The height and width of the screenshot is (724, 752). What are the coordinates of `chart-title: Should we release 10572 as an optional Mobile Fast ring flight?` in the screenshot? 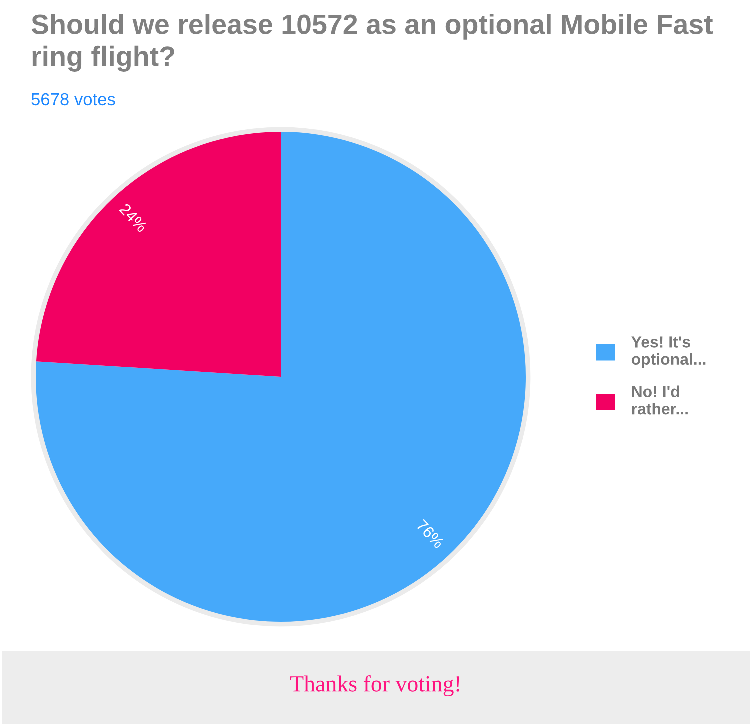 It's located at (372, 43).